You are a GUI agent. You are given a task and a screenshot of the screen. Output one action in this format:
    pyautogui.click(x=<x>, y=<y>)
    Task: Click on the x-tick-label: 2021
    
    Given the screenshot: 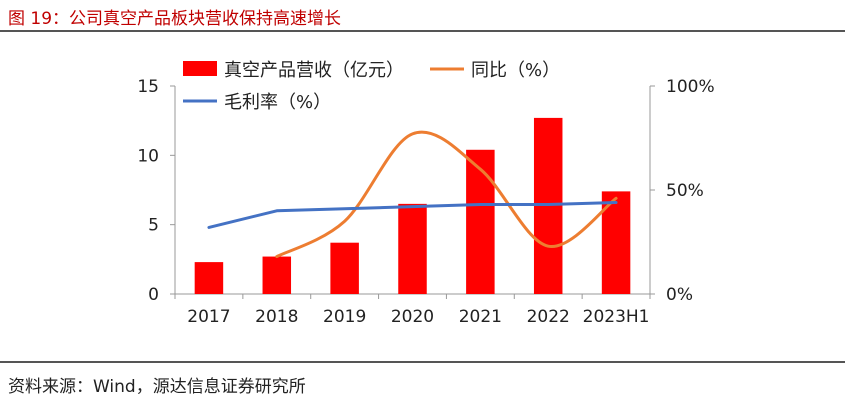 What is the action you would take?
    pyautogui.click(x=480, y=317)
    